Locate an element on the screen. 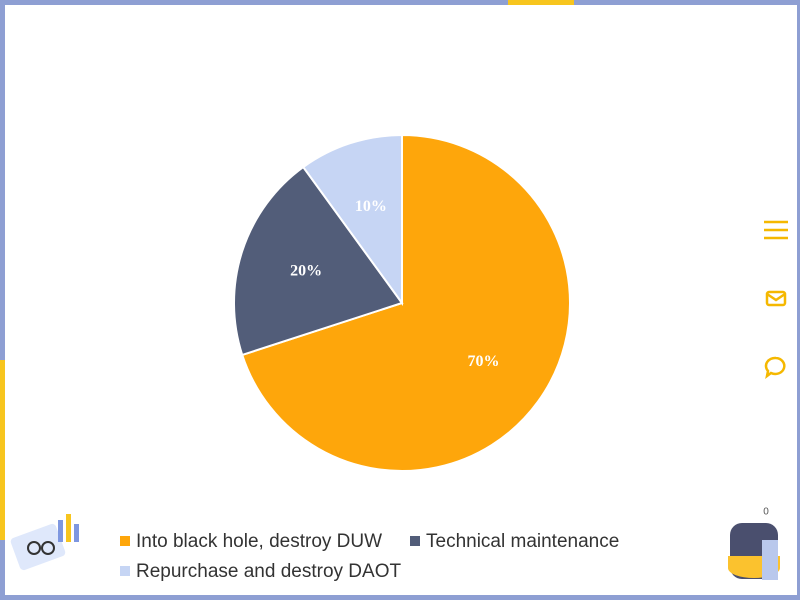 Image resolution: width=800 pixels, height=600 pixels. slice-label: 20% is located at coordinates (306, 271).